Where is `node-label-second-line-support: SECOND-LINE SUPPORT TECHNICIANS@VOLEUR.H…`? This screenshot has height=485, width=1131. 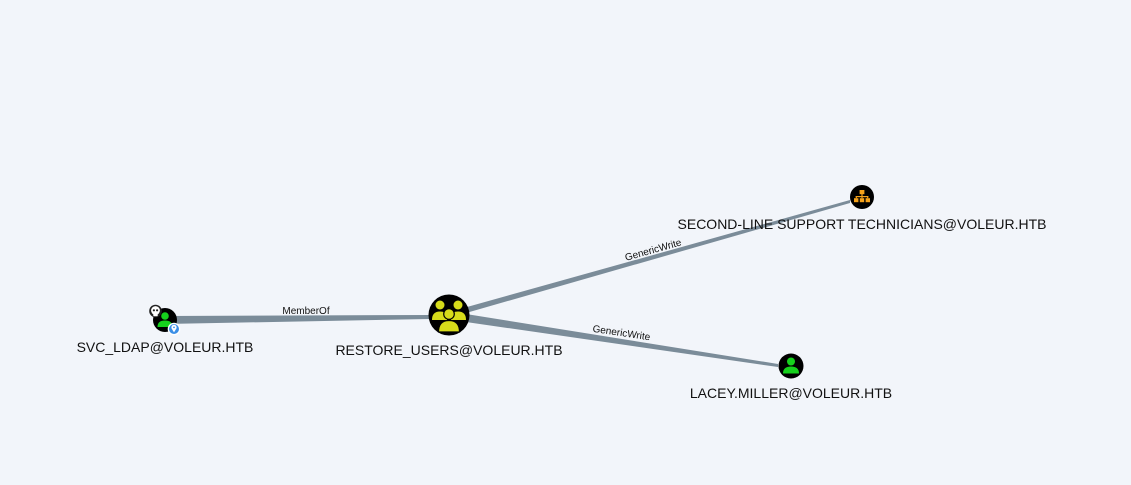
node-label-second-line-support: SECOND-LINE SUPPORT TECHNICIANS@VOLEUR.H… is located at coordinates (862, 224).